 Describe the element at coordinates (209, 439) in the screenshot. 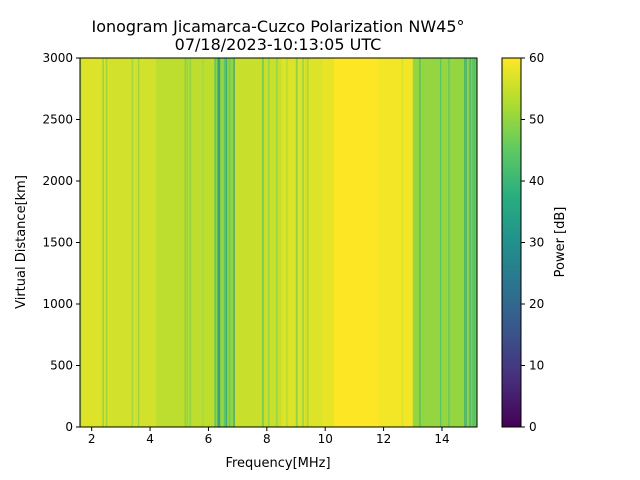

I see `x-tick-label: 6` at that location.